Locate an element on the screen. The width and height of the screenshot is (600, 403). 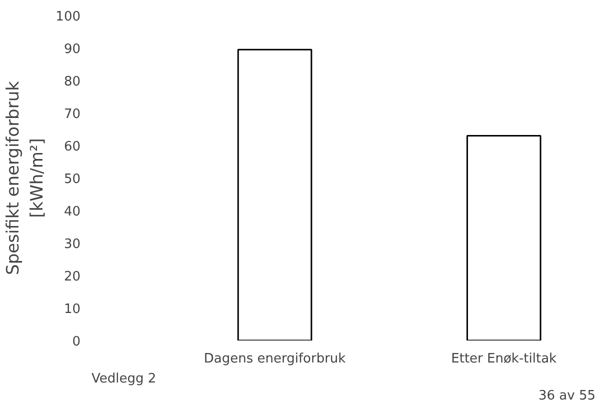
y-tick-label: 80 is located at coordinates (72, 82).